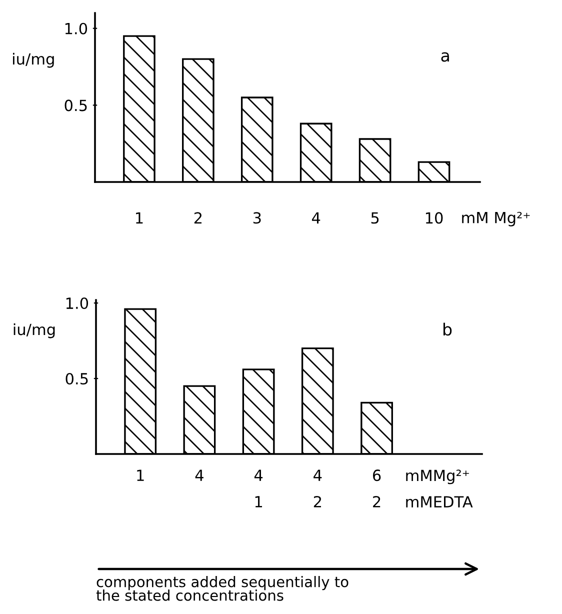 Image resolution: width=562 pixels, height=614 pixels. I want to click on x-tick-label: 3, so click(257, 218).